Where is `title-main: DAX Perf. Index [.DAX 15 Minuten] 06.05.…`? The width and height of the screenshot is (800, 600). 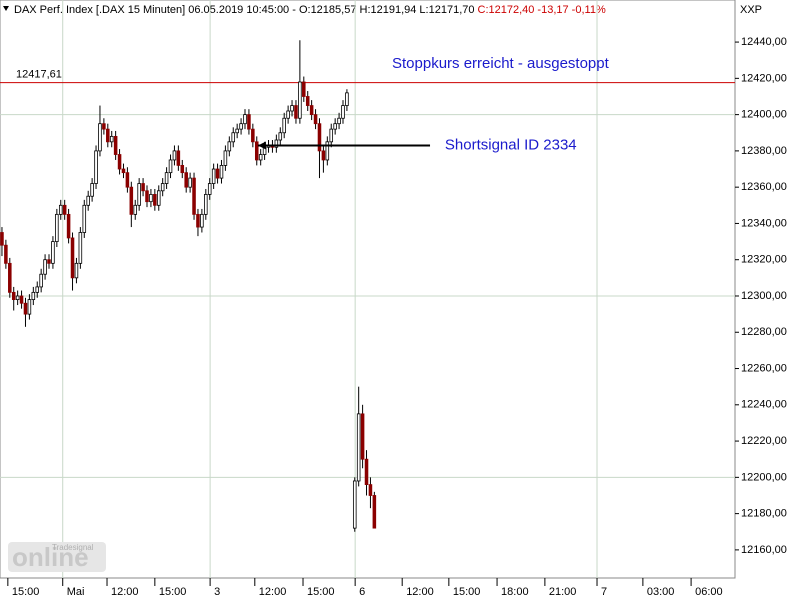 title-main: DAX Perf. Index [.DAX 15 Minuten] 06.05.… is located at coordinates (244, 10).